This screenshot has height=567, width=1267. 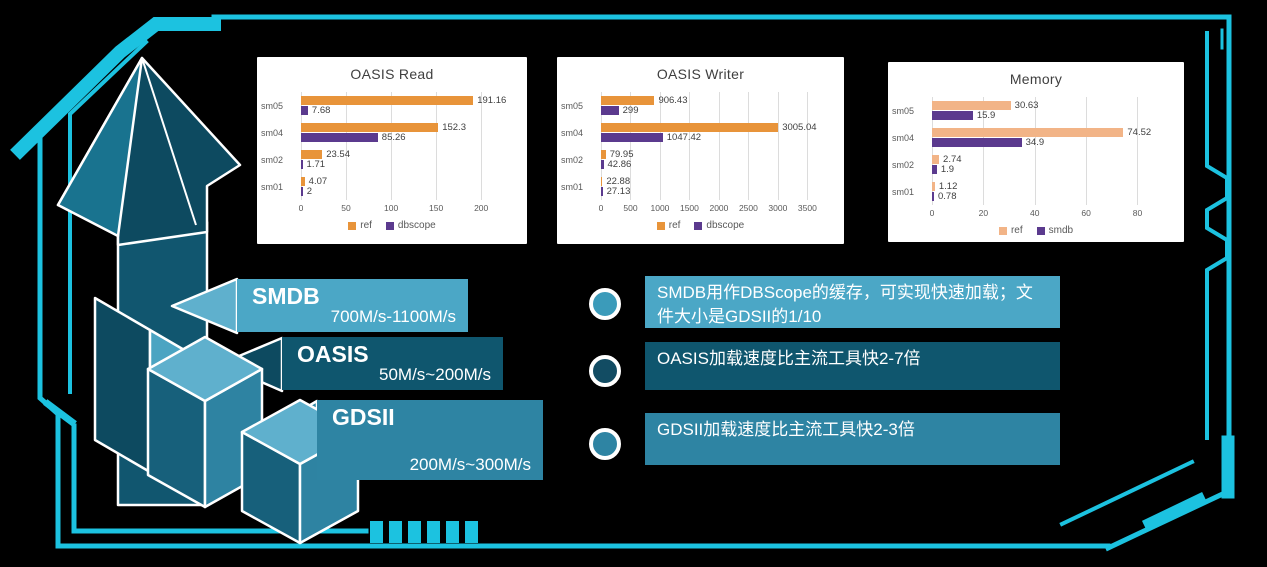 What do you see at coordinates (393, 316) in the screenshot?
I see `step-speed-range: 700M/s-1100M/s` at bounding box center [393, 316].